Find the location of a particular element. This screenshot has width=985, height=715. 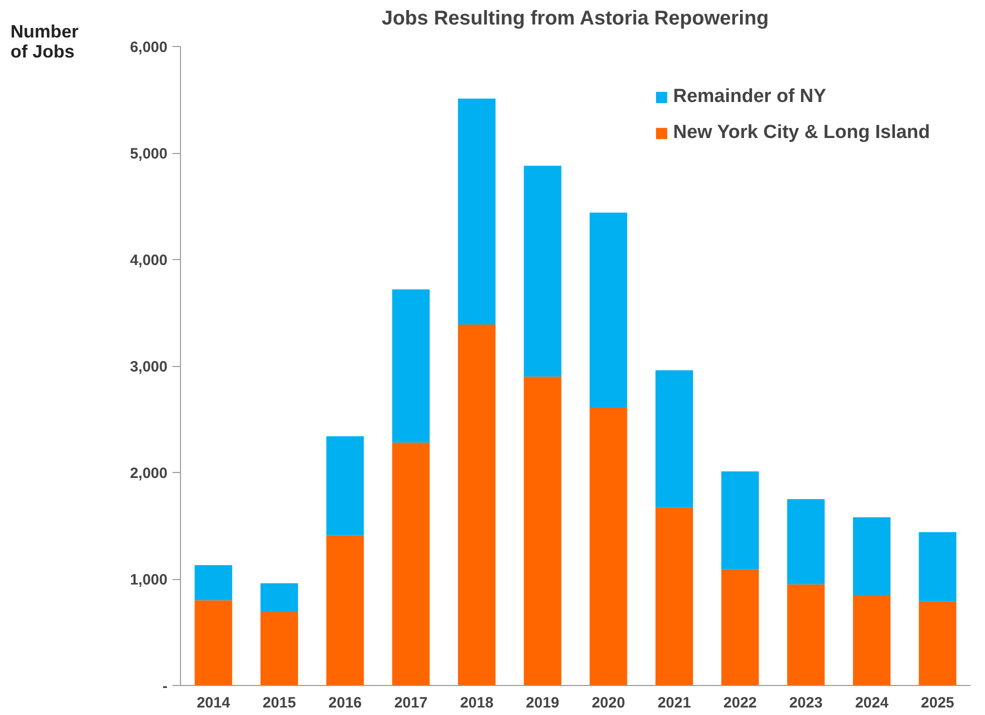

x-tick-label: 2020 is located at coordinates (609, 703).